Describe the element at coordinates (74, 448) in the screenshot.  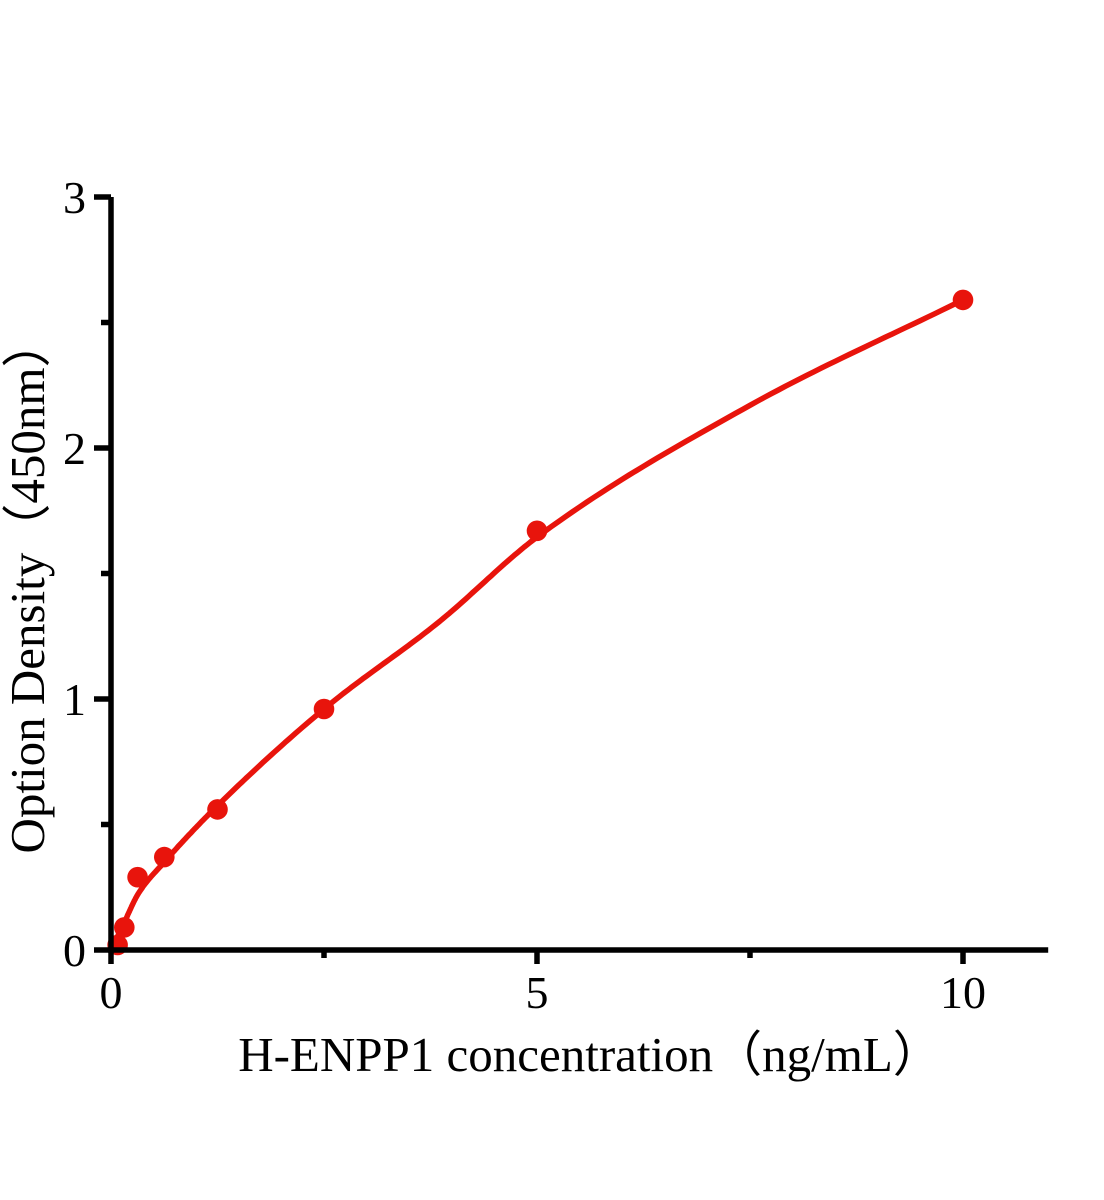
I see `y-tick-label: 2` at that location.